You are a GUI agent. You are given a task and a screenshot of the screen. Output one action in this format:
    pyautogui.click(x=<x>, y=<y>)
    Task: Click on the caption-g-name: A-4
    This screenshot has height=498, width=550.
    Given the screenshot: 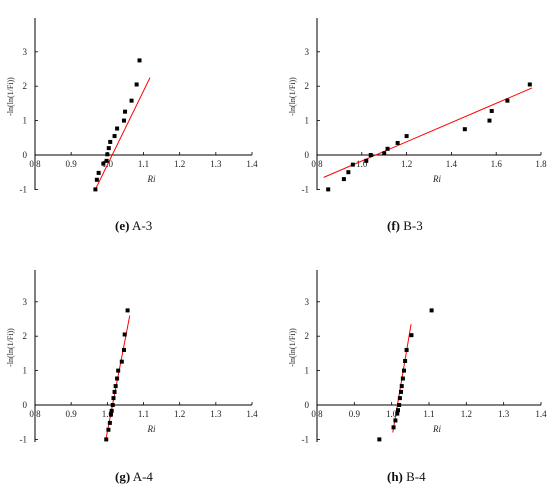 What is the action you would take?
    pyautogui.click(x=142, y=476)
    